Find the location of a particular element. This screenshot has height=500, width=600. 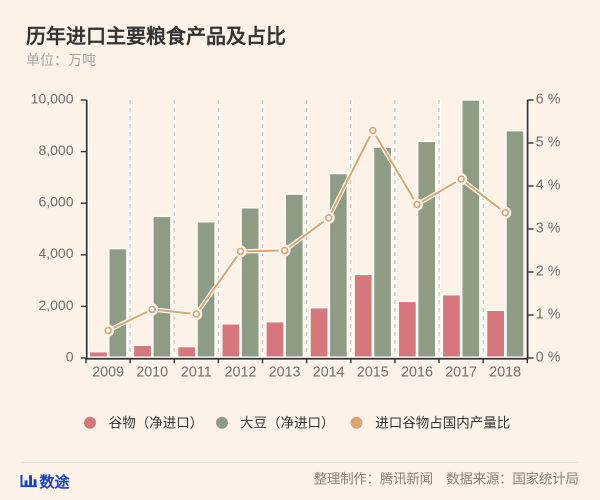

svg-text: 1 % is located at coordinates (548, 315).